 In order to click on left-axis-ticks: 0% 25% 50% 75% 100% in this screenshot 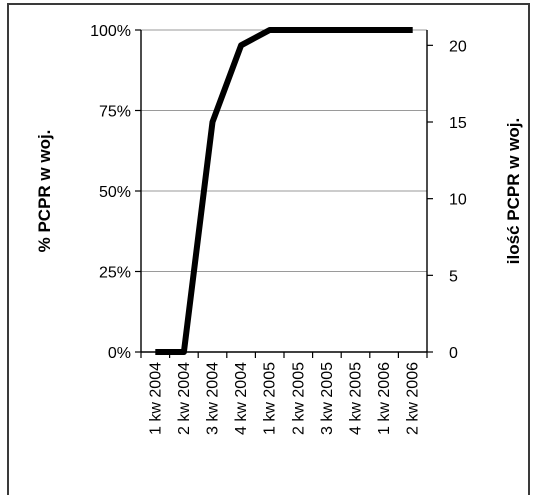, I will do `click(115, 192)`.